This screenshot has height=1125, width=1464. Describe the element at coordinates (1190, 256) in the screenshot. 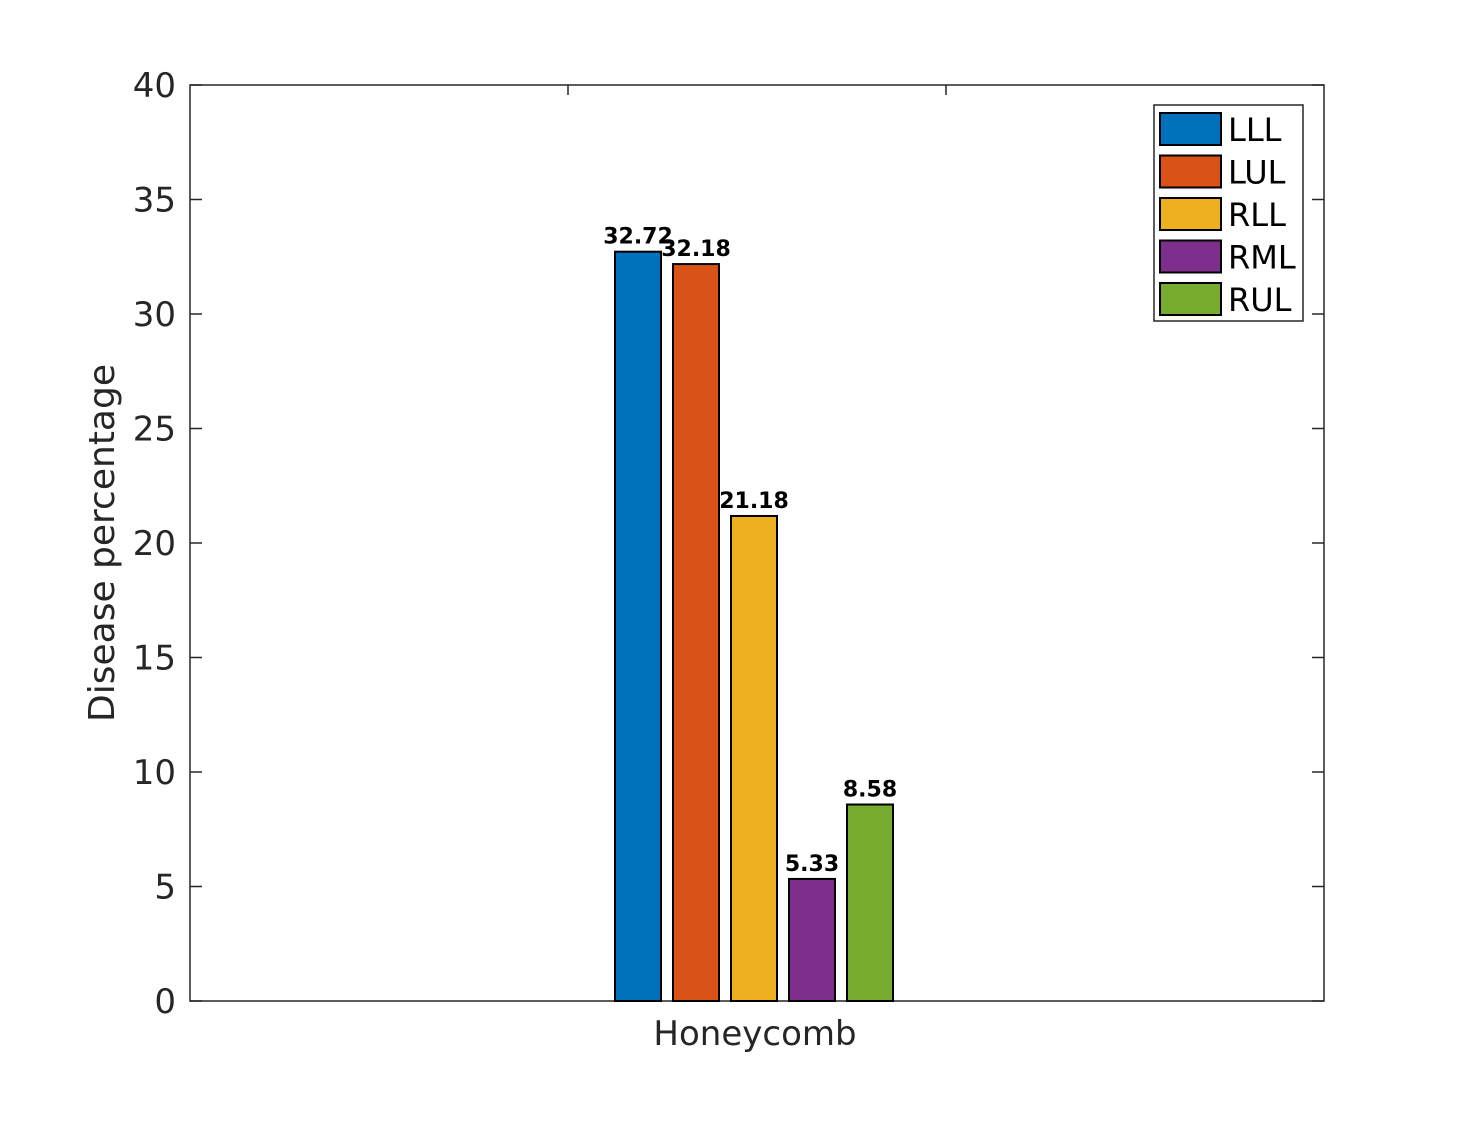

I see `legend-swatch-rml` at that location.